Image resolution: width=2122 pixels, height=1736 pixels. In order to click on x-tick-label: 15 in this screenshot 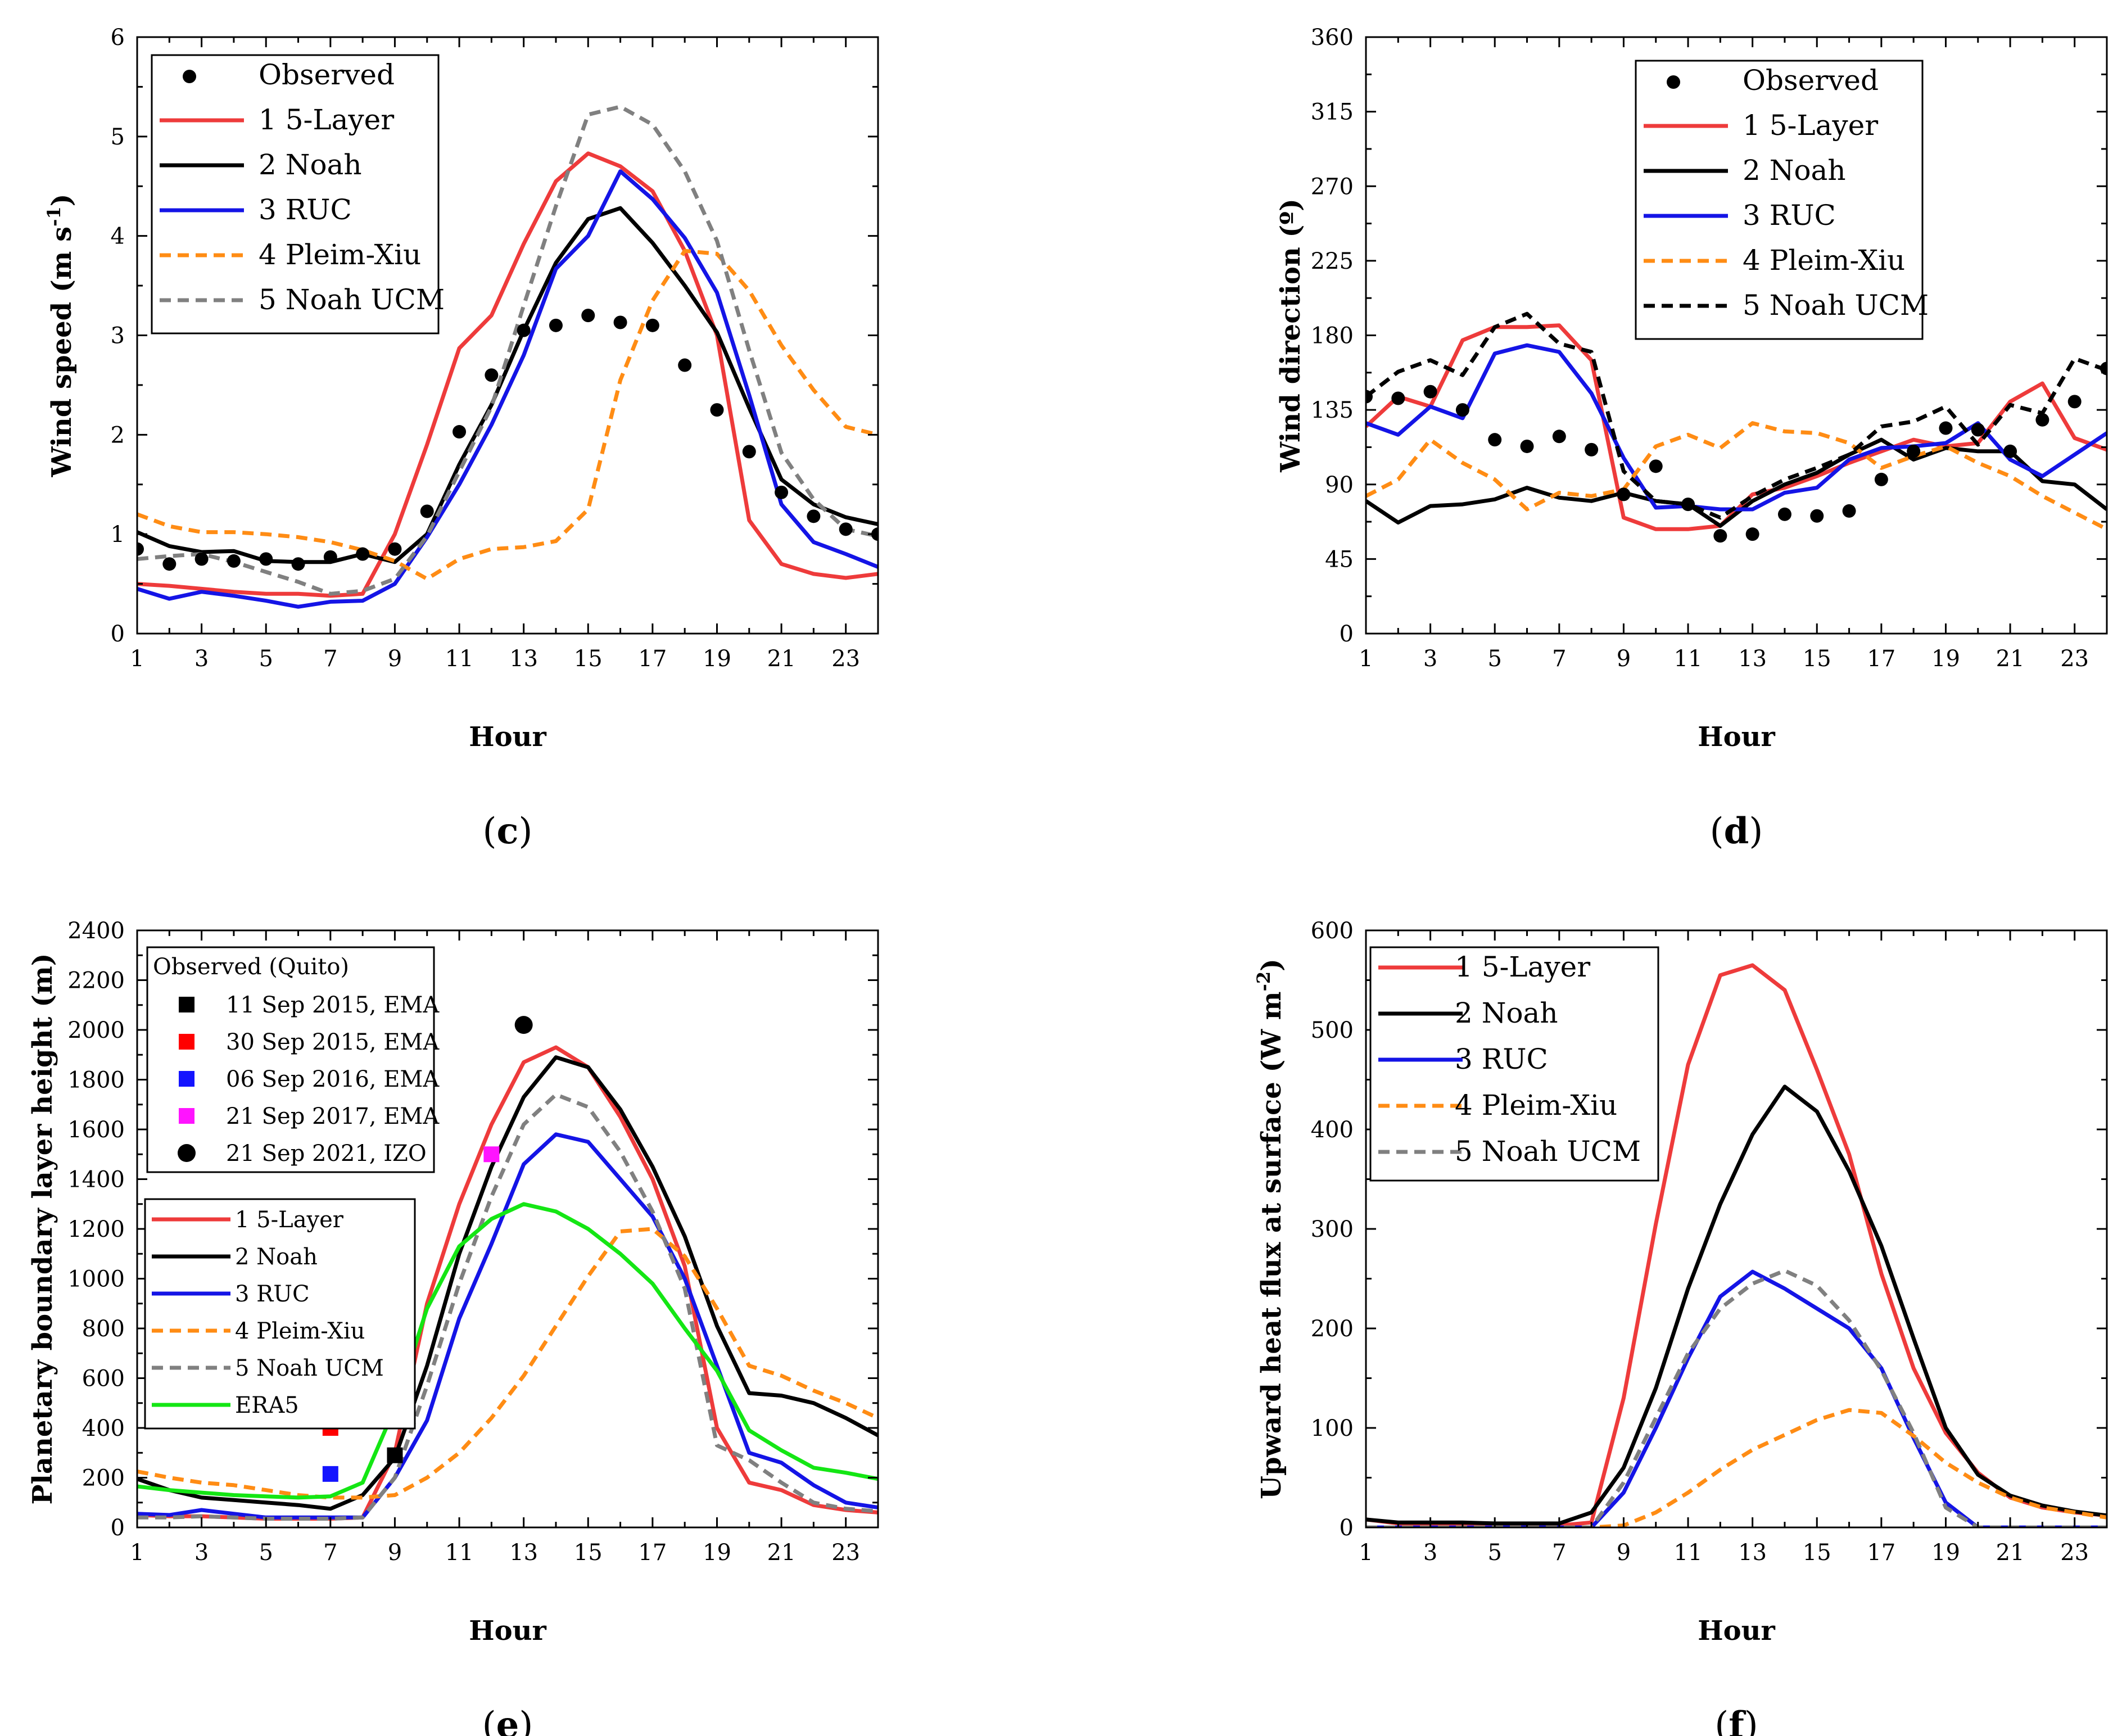, I will do `click(589, 659)`.